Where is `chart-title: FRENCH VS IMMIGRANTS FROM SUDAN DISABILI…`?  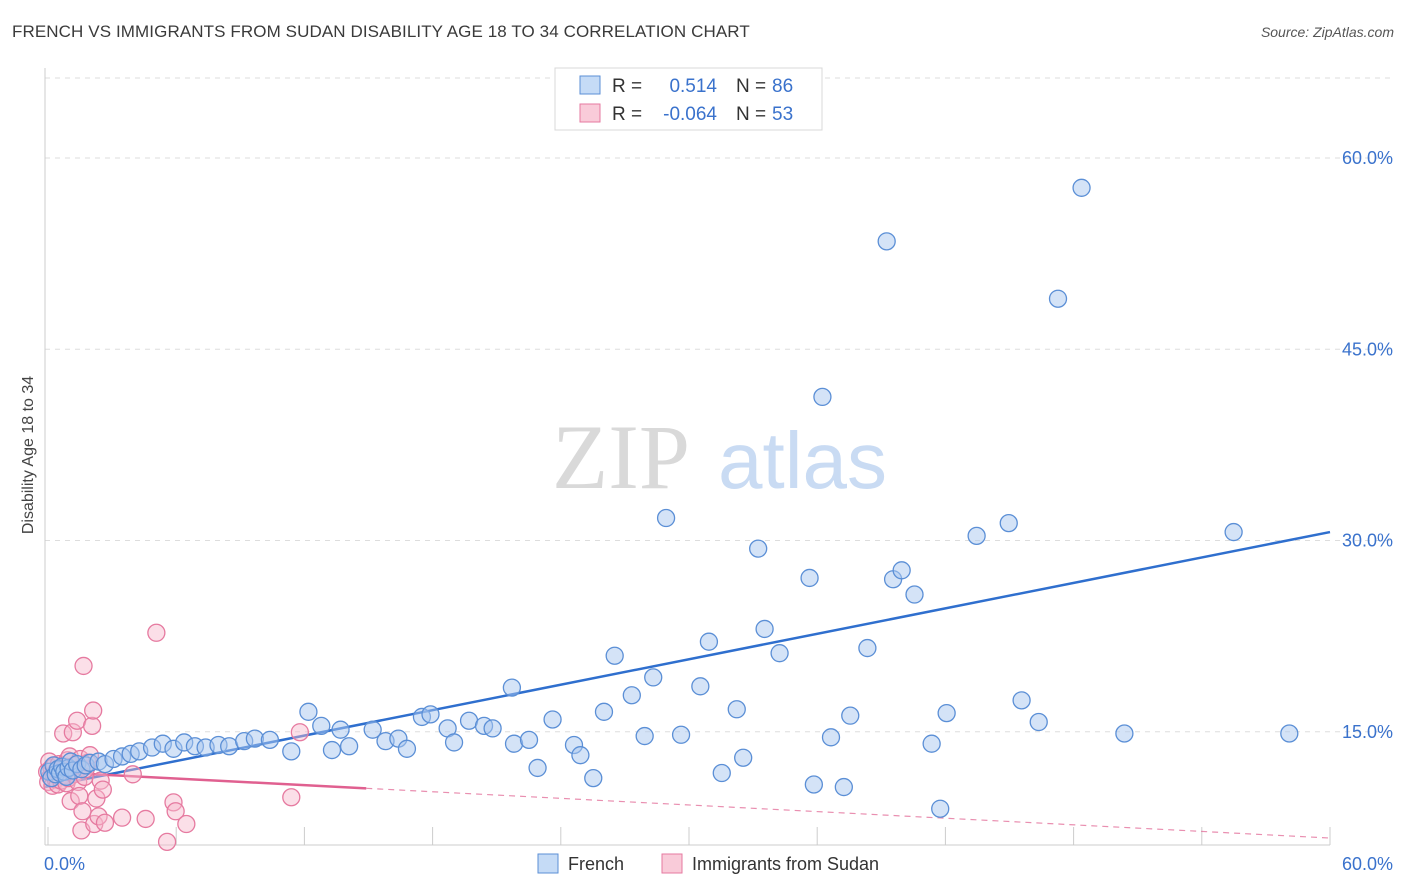 chart-title: FRENCH VS IMMIGRANTS FROM SUDAN DISABILI… is located at coordinates (381, 31).